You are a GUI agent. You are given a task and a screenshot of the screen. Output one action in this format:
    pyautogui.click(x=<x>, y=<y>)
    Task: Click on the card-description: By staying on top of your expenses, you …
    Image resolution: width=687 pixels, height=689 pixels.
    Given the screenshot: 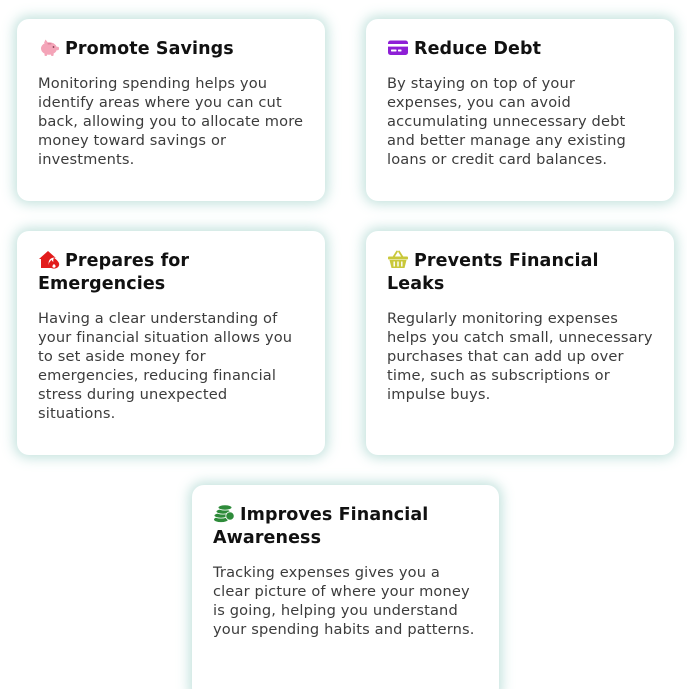 What is the action you would take?
    pyautogui.click(x=506, y=121)
    